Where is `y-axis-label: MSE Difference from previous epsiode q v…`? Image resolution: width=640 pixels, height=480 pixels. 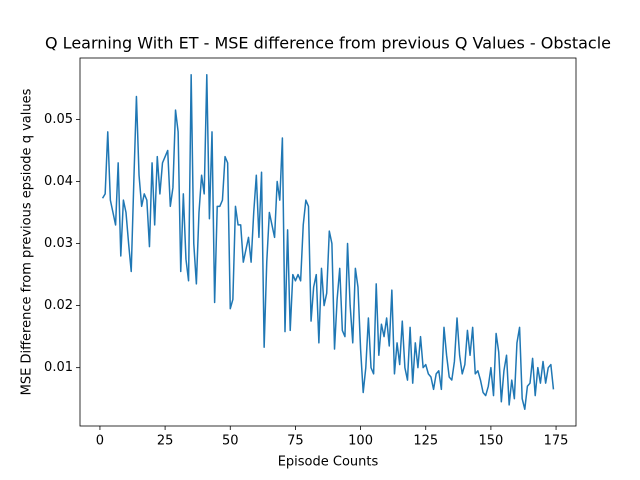
y-axis-label: MSE Difference from previous epsiode q v… is located at coordinates (27, 241).